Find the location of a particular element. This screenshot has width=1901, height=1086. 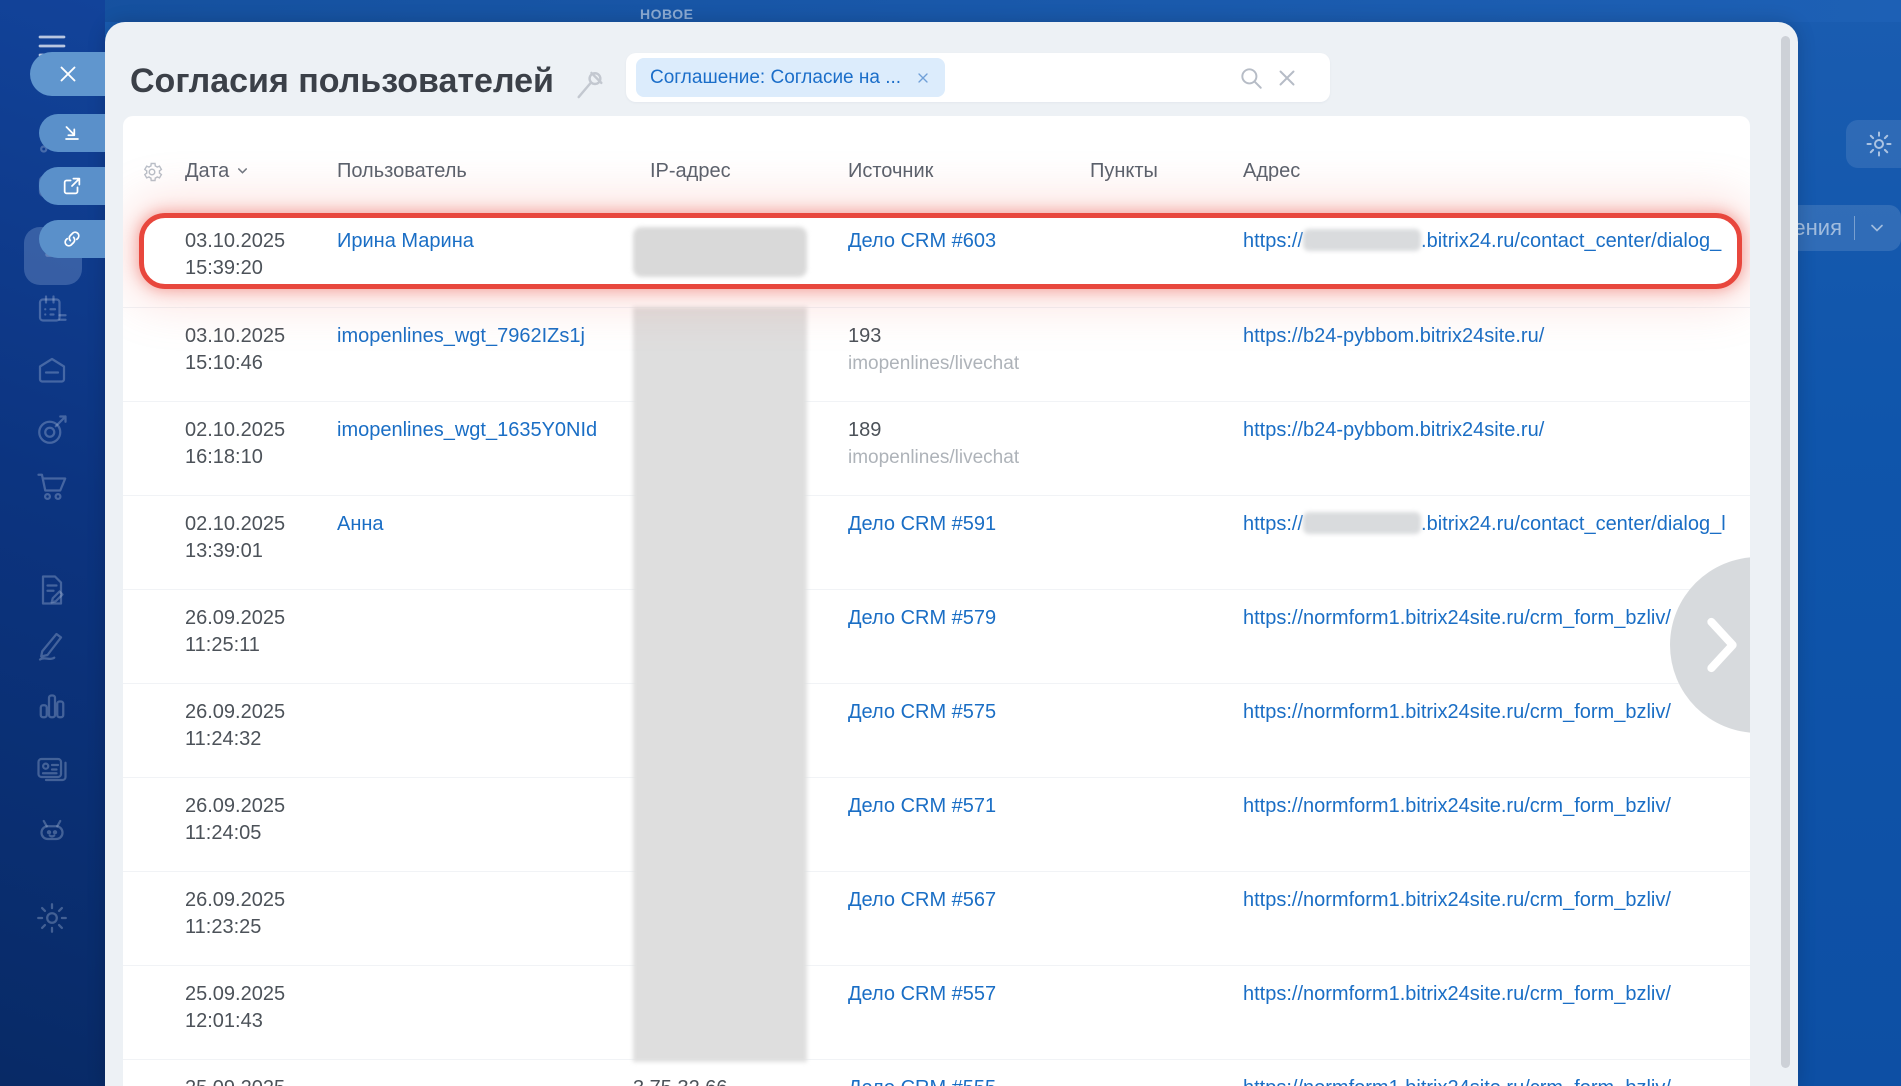

cell-user: Ирина Марина is located at coordinates (405, 234).